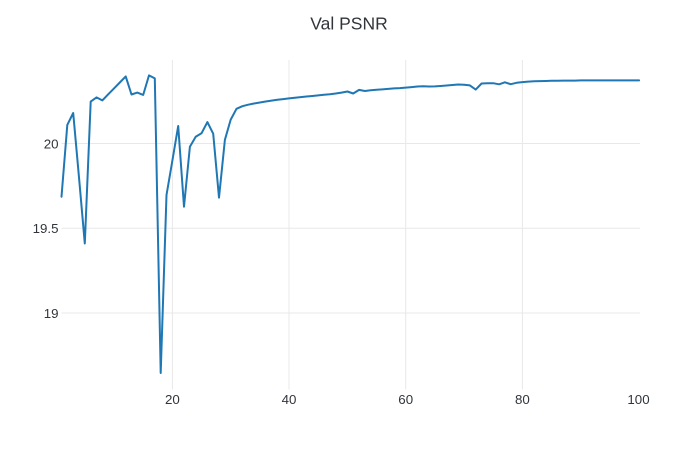 Image resolution: width=700 pixels, height=455 pixels. What do you see at coordinates (51, 313) in the screenshot?
I see `svg-text: 19` at bounding box center [51, 313].